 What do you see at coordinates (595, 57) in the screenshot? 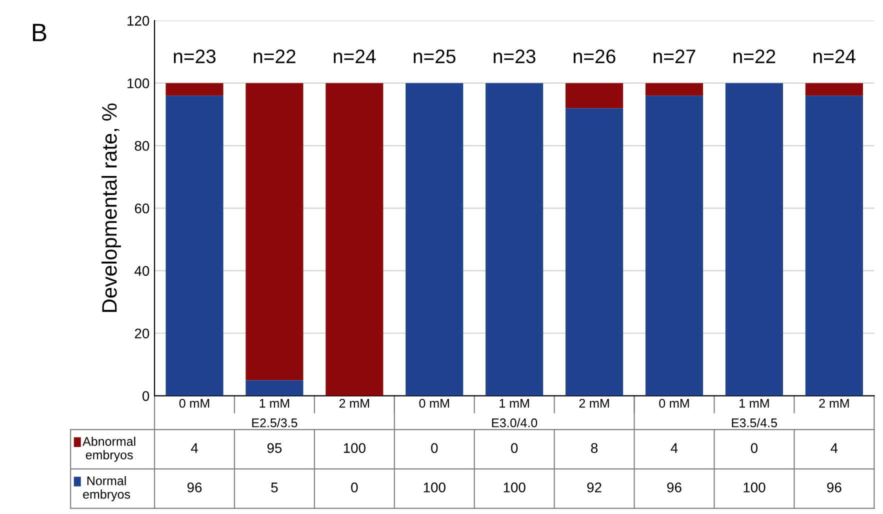
I see `annotation: n=26` at bounding box center [595, 57].